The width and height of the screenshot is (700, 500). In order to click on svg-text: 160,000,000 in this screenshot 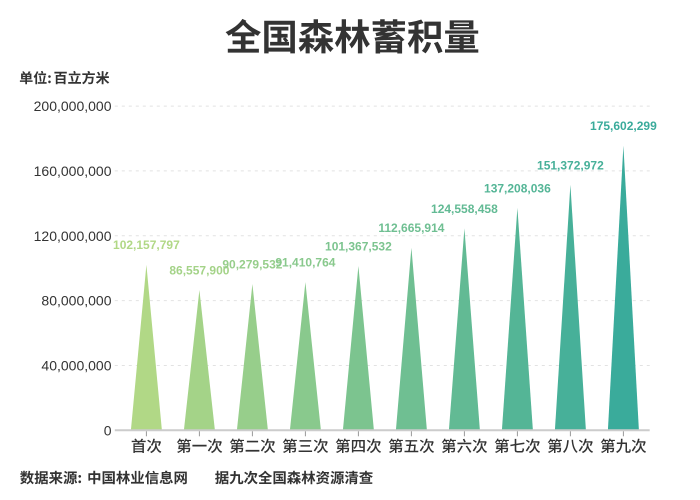, I will do `click(73, 171)`.